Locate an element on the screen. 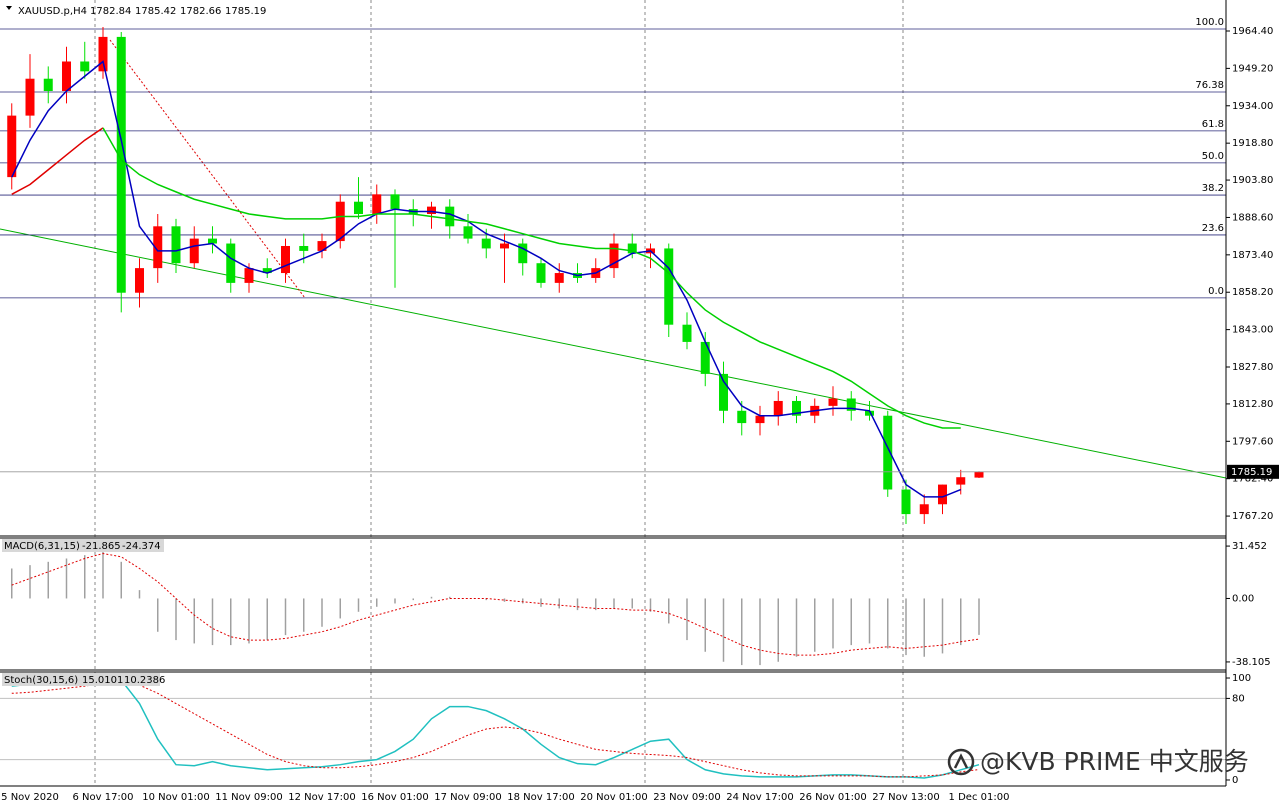 Image resolution: width=1280 pixels, height=807 pixels. watermark: @KVB PRIME 中文服务 is located at coordinates (1114, 761).